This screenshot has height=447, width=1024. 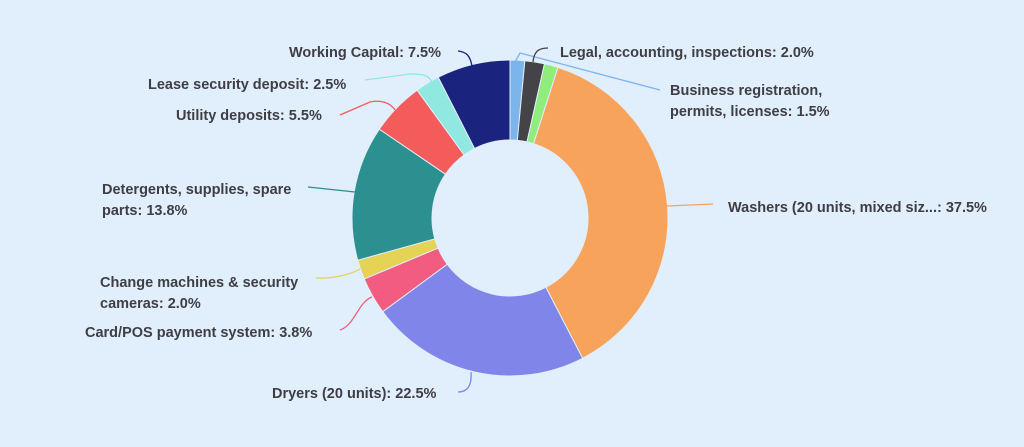 I want to click on slice-label: Legal, accounting, inspections: 2.0%, so click(x=687, y=53).